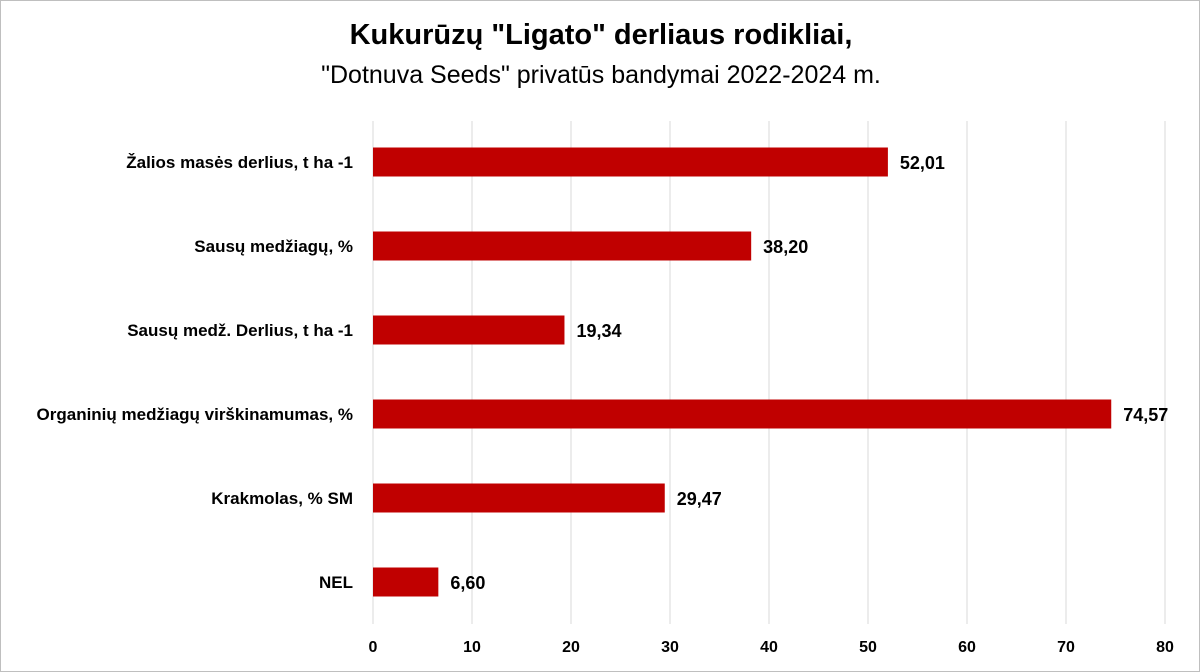 This screenshot has width=1200, height=672. Describe the element at coordinates (467, 583) in the screenshot. I see `data-label: 6,60` at that location.